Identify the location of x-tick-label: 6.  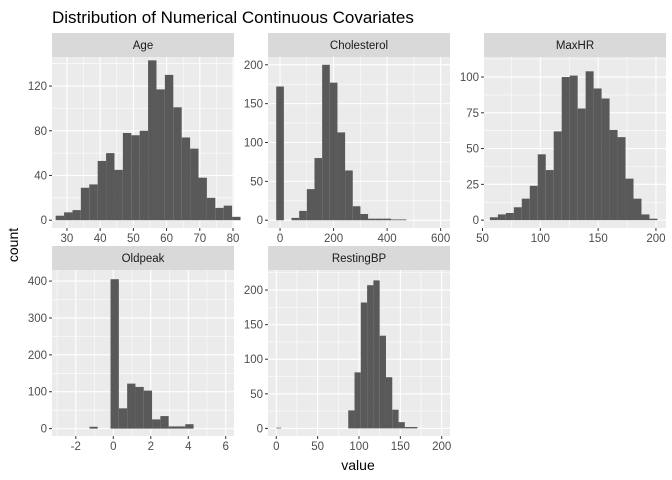
(226, 447).